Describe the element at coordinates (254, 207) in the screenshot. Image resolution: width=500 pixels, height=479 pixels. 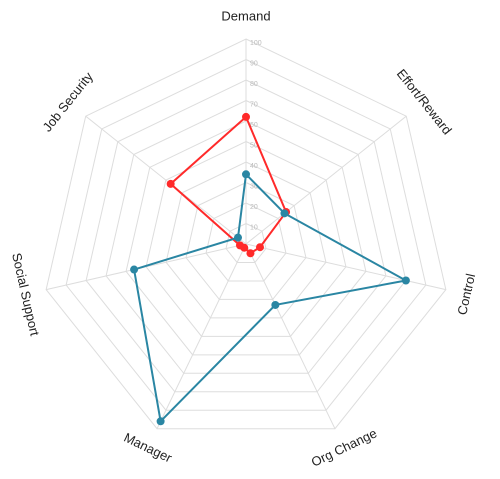
I see `tick-label: 20` at that location.